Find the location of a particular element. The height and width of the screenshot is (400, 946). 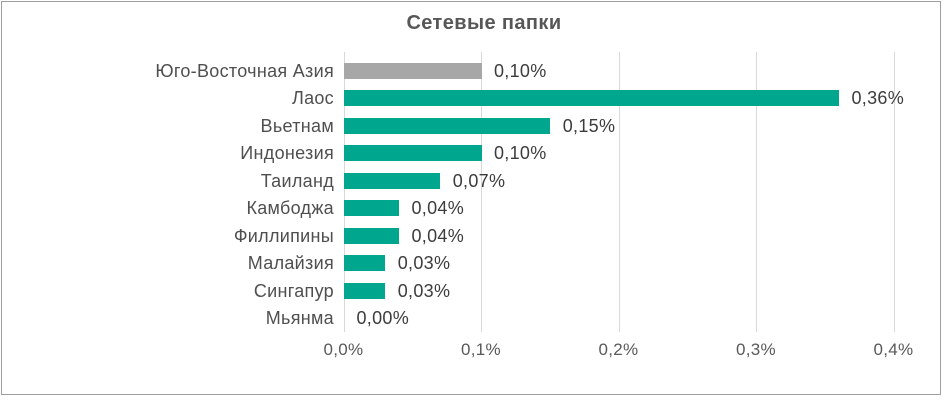

x-axis-tick-label: 0,1% is located at coordinates (481, 349).